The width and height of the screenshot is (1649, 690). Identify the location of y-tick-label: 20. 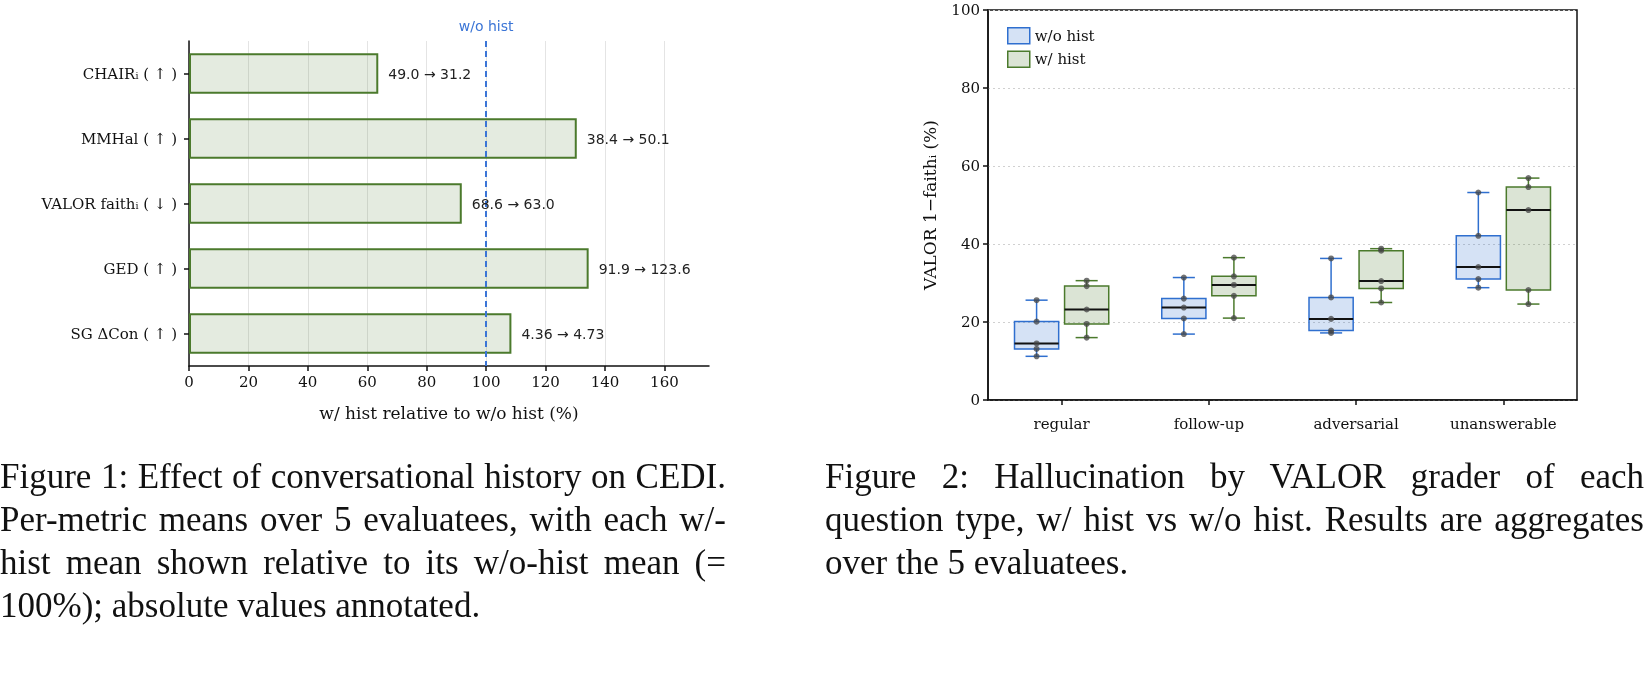
(970, 322).